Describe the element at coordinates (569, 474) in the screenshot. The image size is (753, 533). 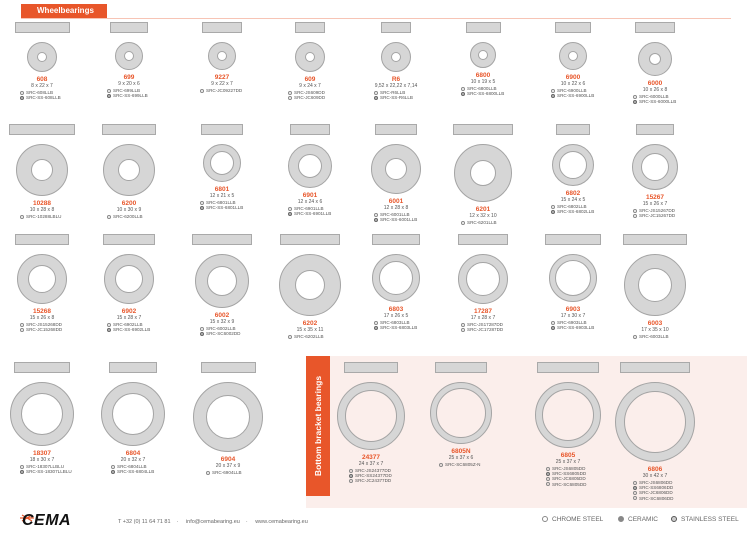
I see `reference-code: SRC-SS6805DD` at that location.